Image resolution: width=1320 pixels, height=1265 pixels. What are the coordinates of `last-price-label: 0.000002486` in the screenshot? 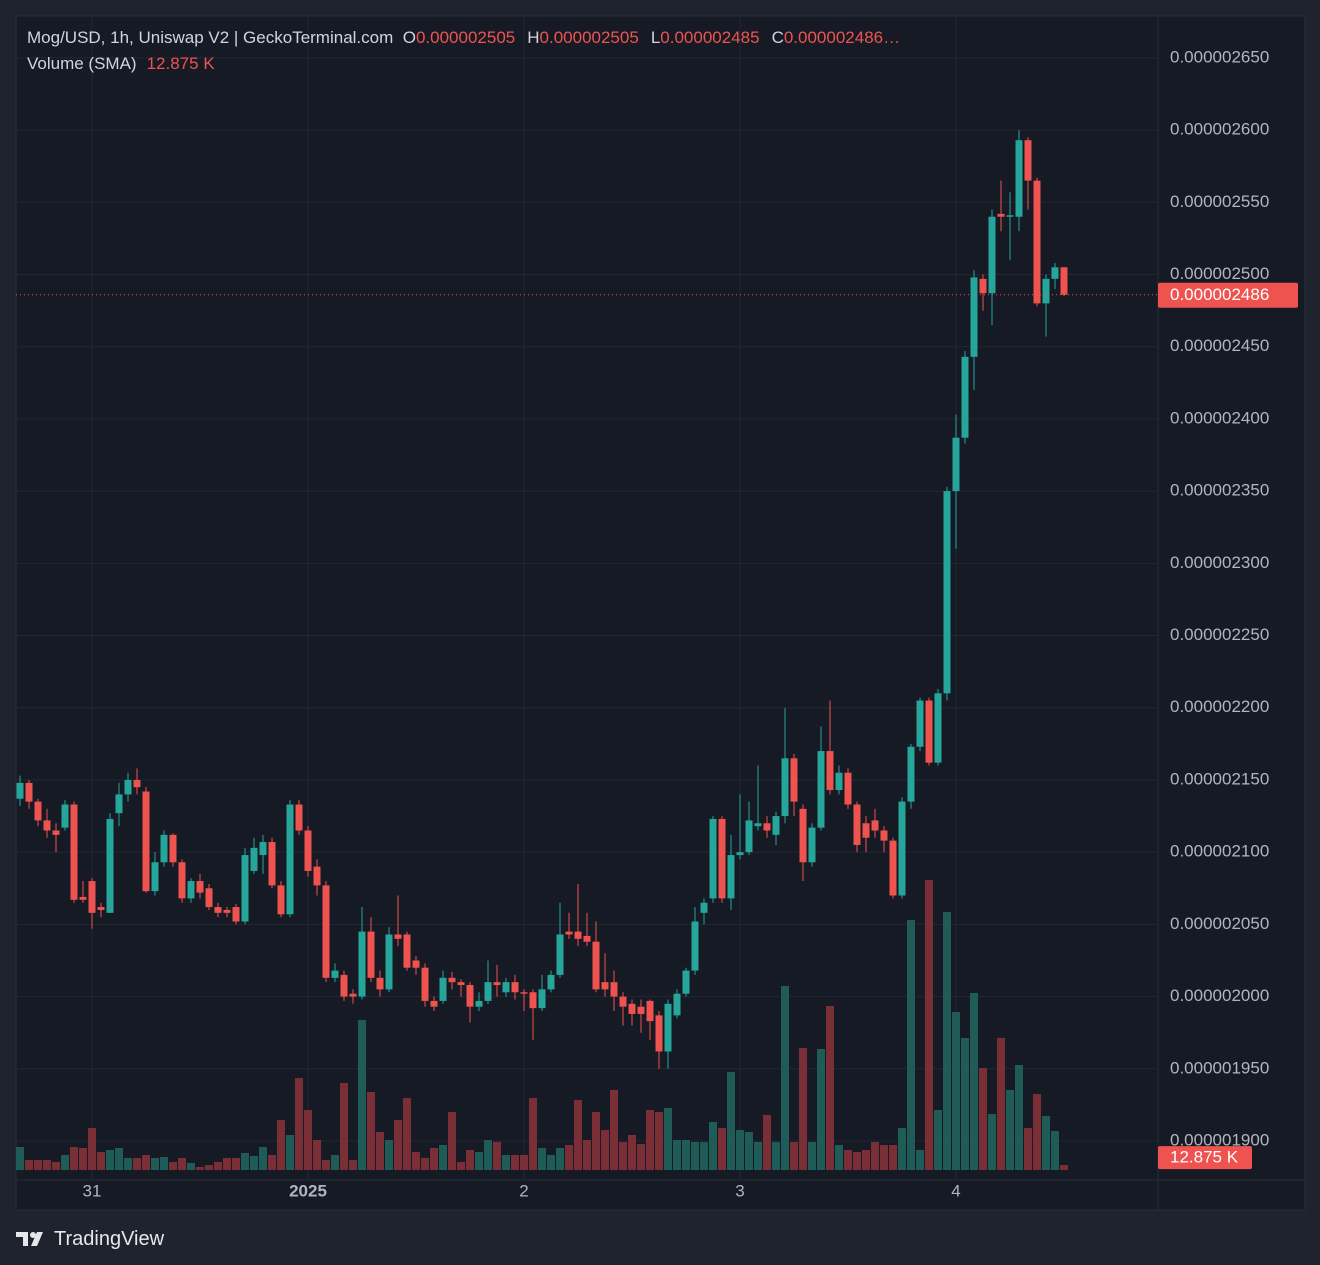 It's located at (1219, 294).